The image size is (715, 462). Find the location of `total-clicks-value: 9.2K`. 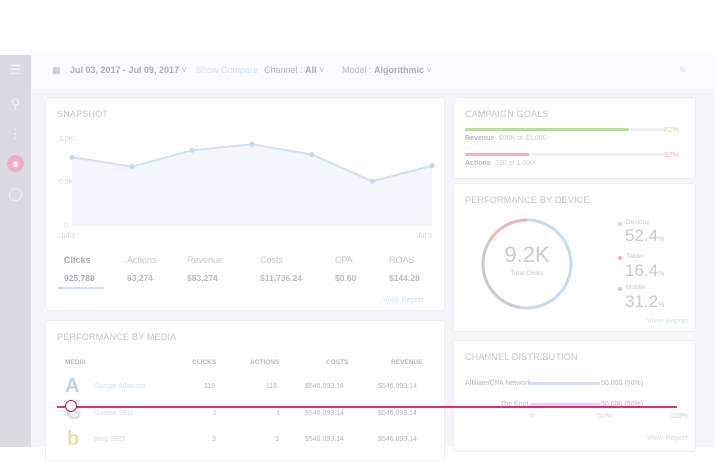

total-clicks-value: 9.2K is located at coordinates (527, 254).